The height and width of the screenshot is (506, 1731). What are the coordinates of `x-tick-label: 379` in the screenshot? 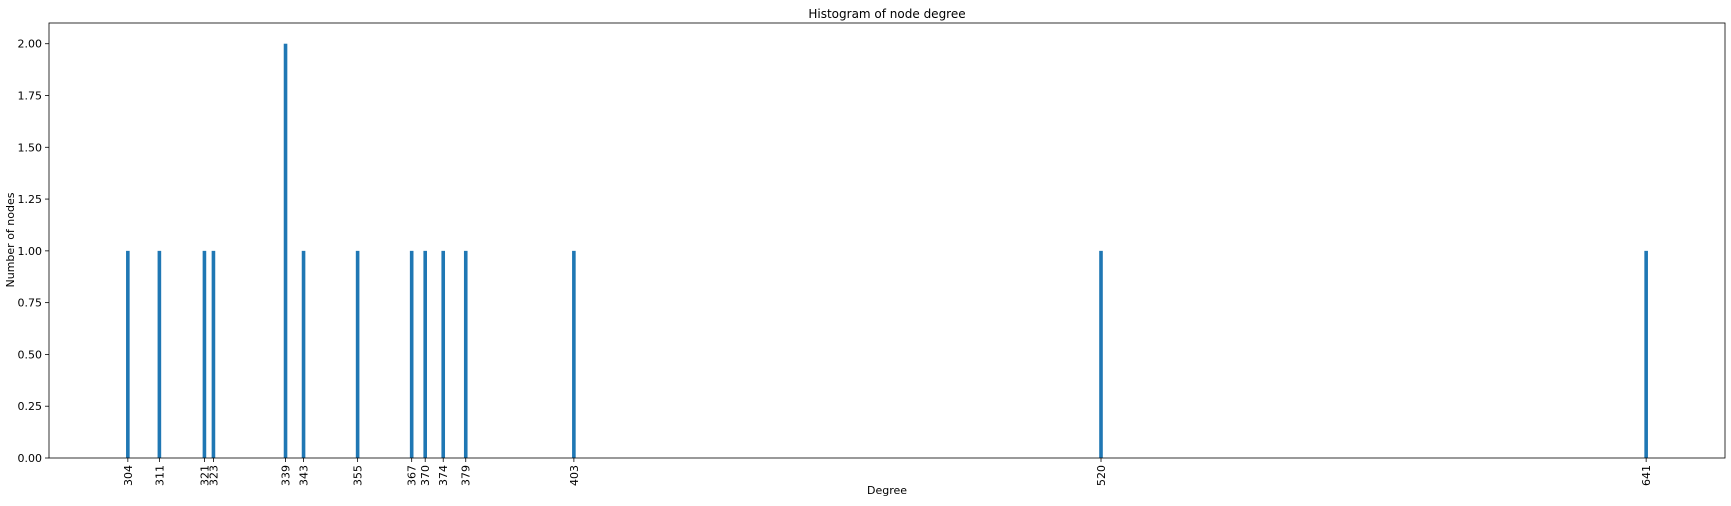 It's located at (466, 475).